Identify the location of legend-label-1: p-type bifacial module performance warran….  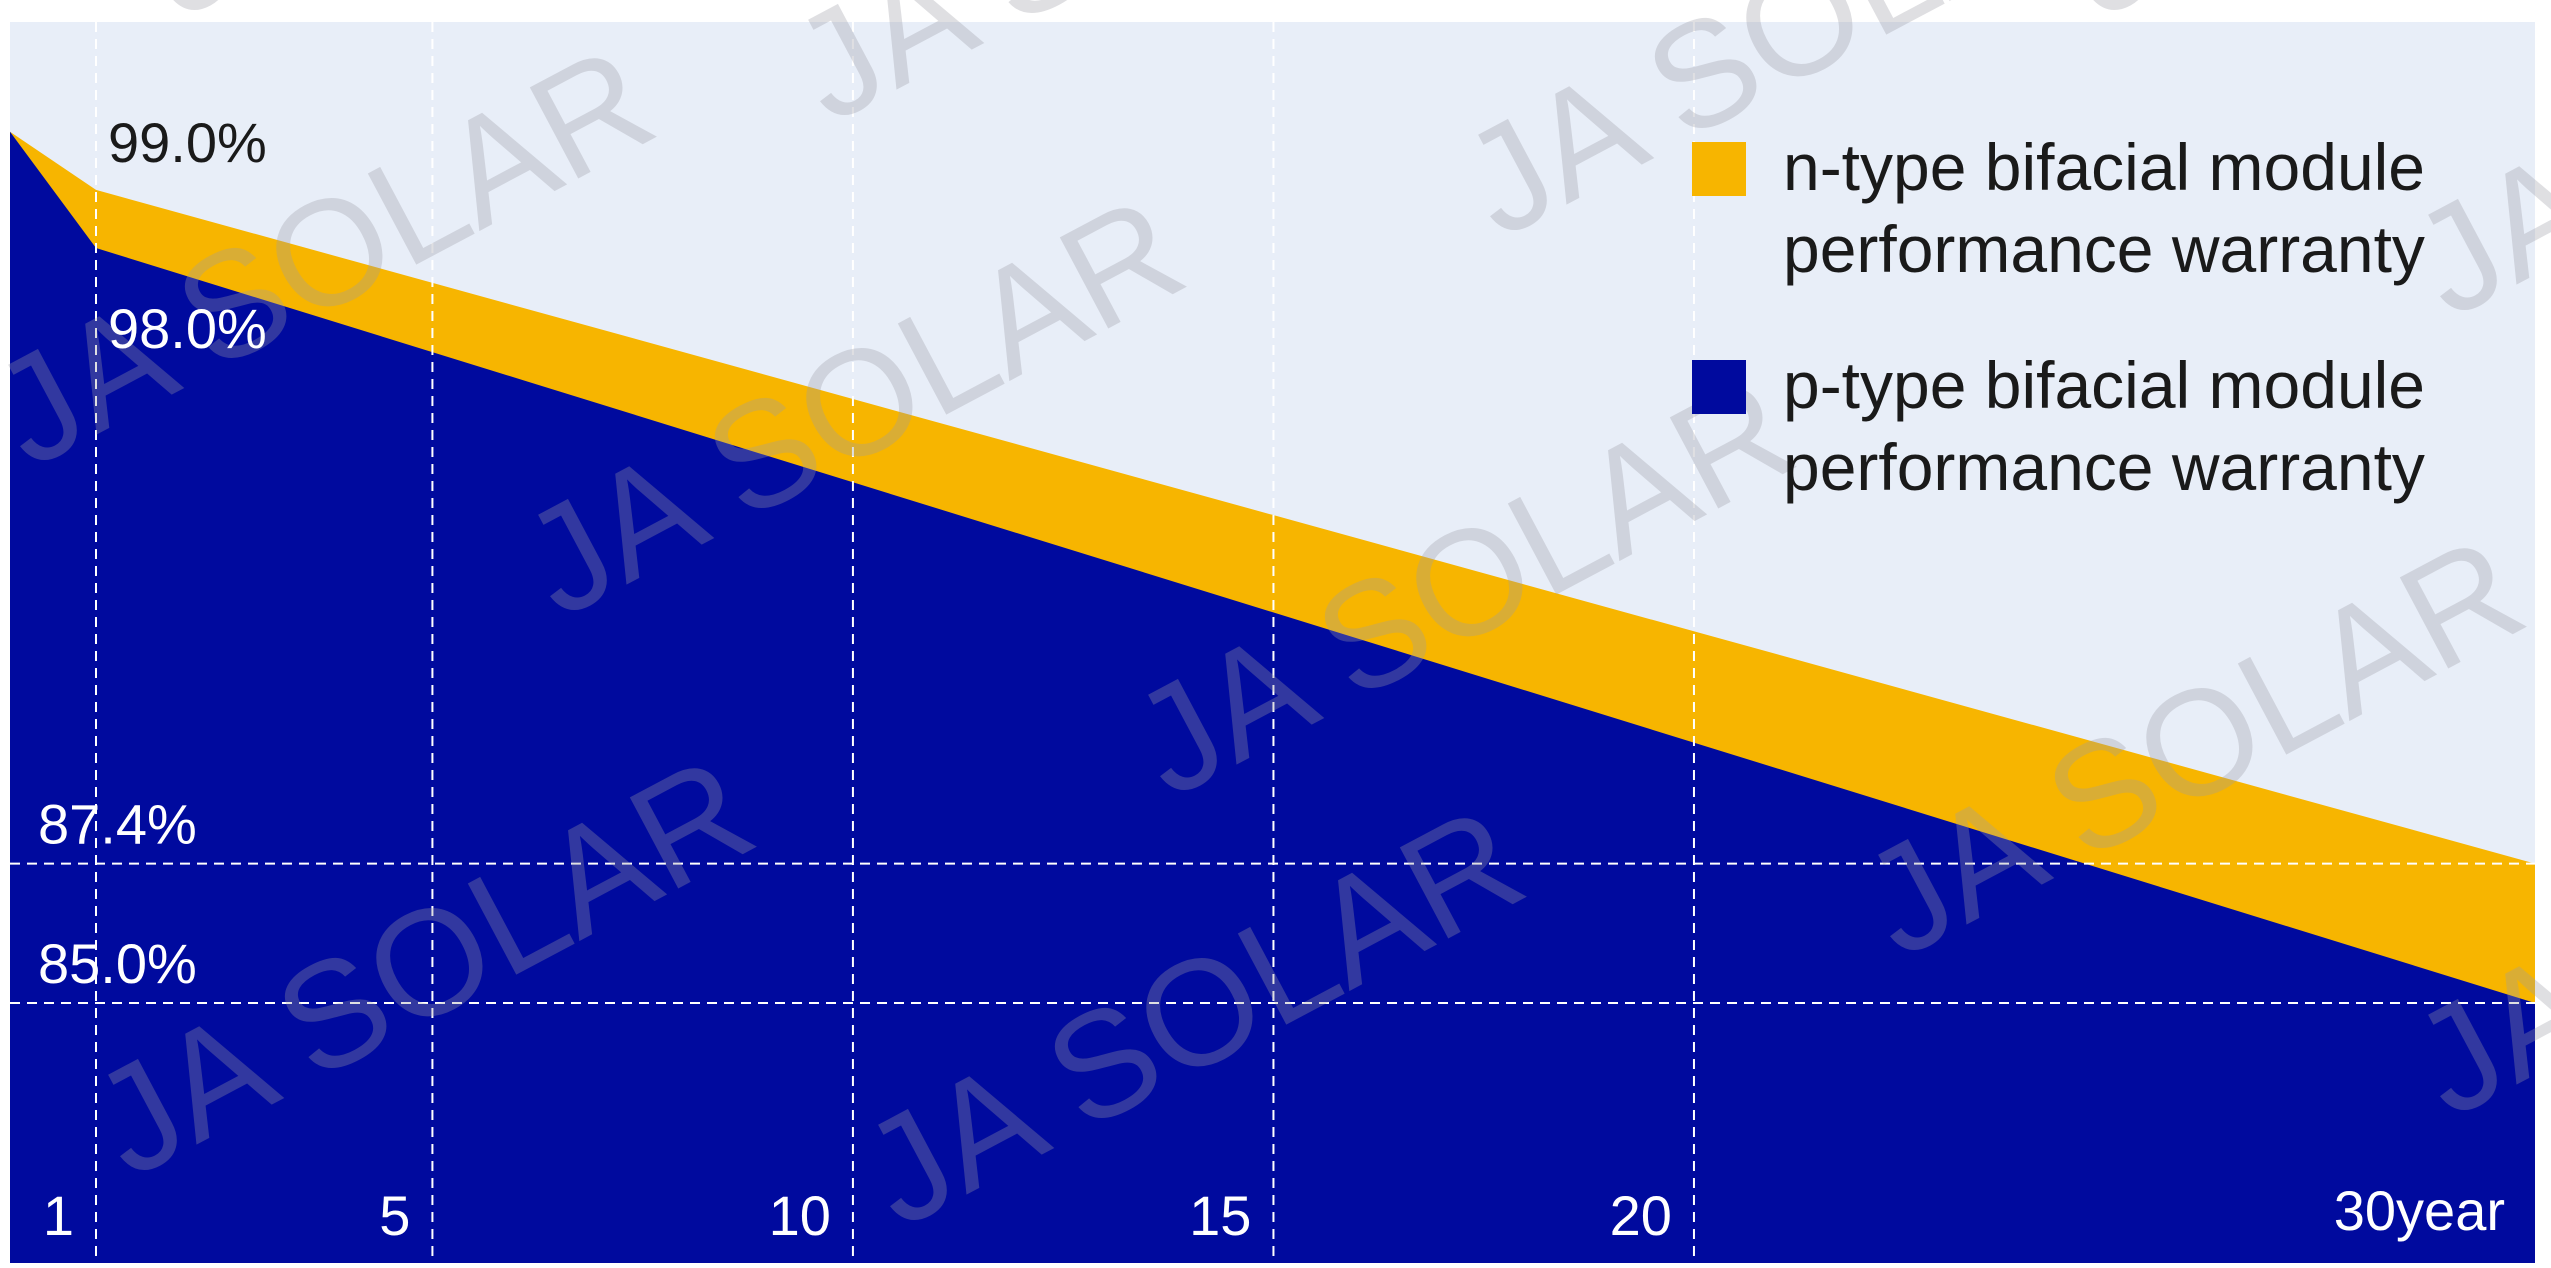
(2104, 426).